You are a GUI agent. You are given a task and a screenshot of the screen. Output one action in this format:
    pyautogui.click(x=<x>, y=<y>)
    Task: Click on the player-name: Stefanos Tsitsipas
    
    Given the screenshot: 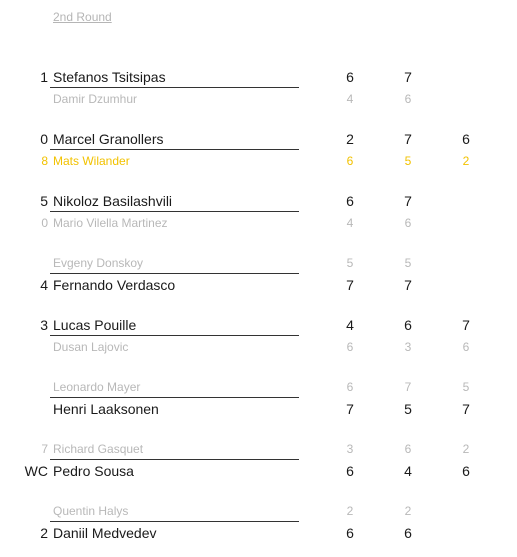 What is the action you would take?
    pyautogui.click(x=109, y=77)
    